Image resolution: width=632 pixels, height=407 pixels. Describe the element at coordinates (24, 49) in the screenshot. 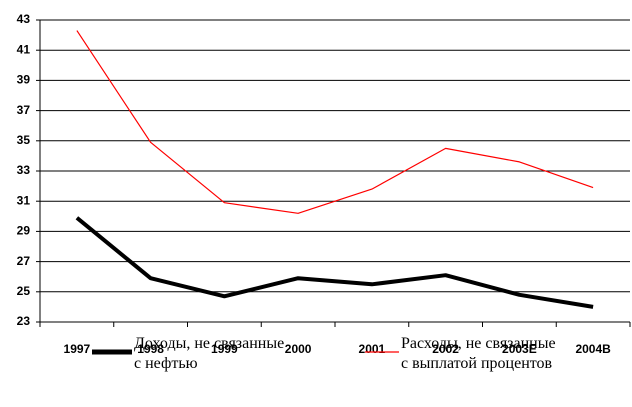

I see `y-tick-label: 41` at that location.